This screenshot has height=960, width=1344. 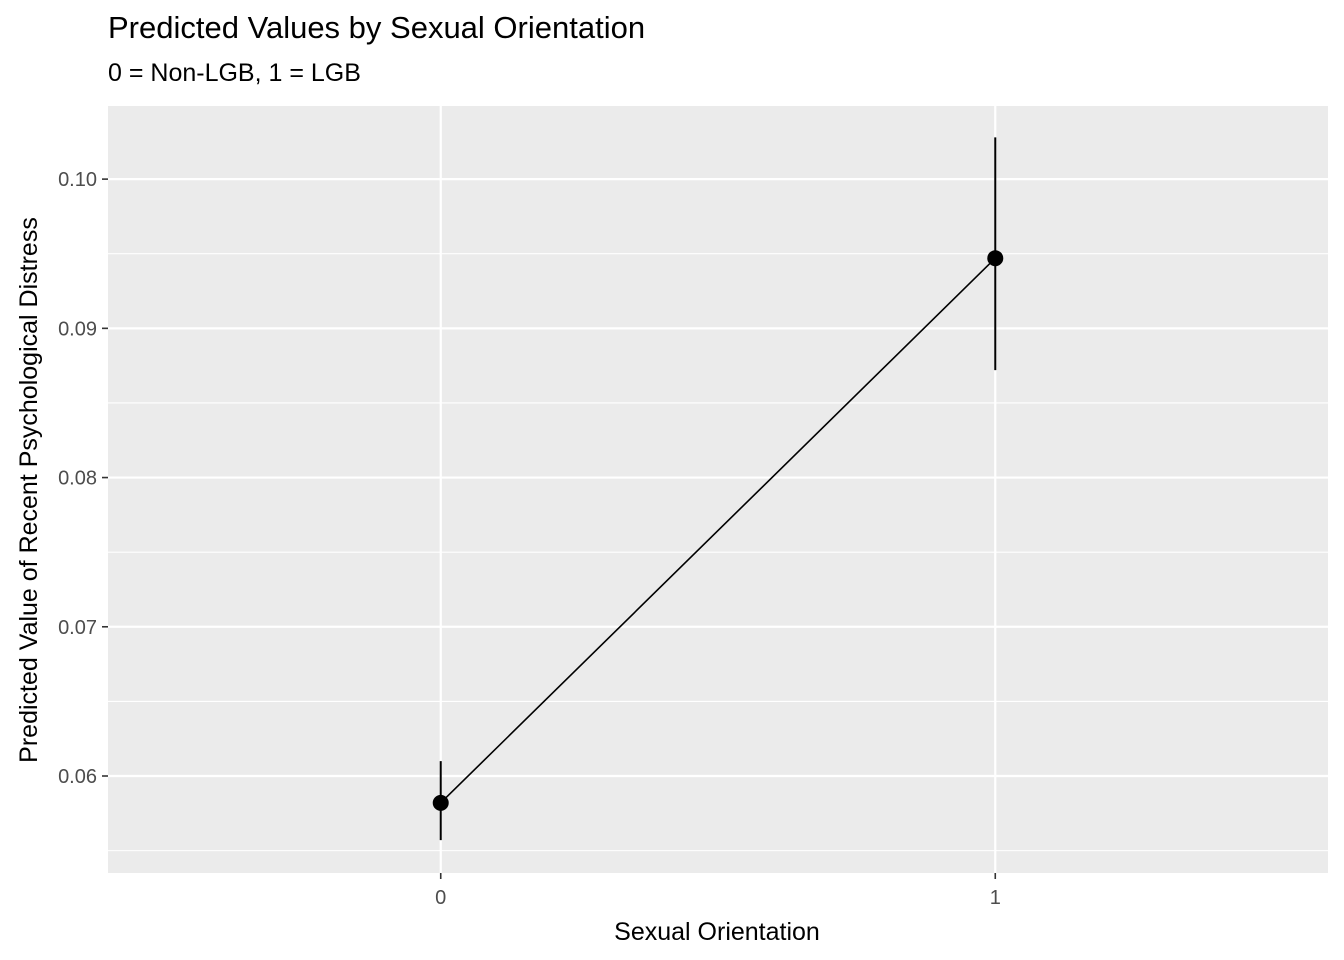 I want to click on y-tick-label: 0.08, so click(x=77, y=479).